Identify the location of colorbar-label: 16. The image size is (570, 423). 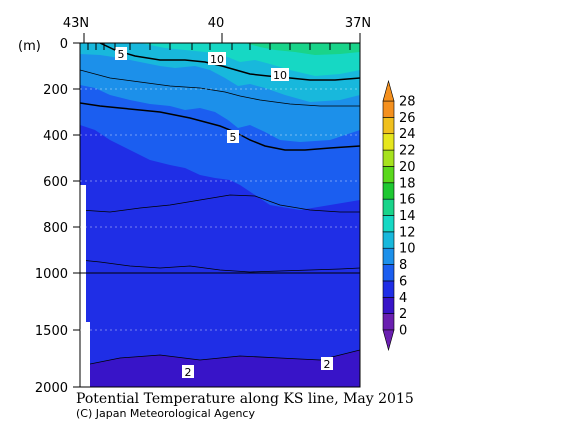
(407, 200).